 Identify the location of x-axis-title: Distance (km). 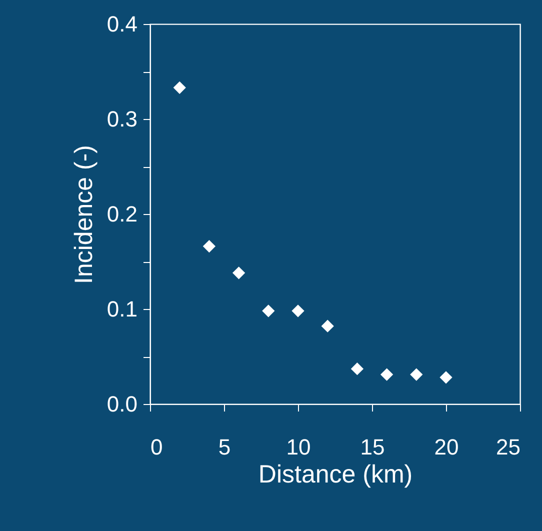
(335, 474).